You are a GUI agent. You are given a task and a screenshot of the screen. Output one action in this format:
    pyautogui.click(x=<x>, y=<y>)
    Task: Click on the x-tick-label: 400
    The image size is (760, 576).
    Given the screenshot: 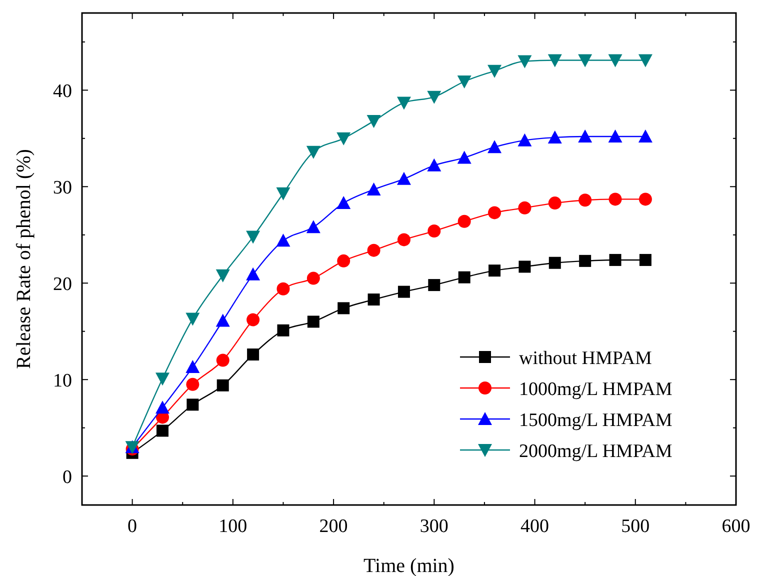 What is the action you would take?
    pyautogui.click(x=535, y=526)
    